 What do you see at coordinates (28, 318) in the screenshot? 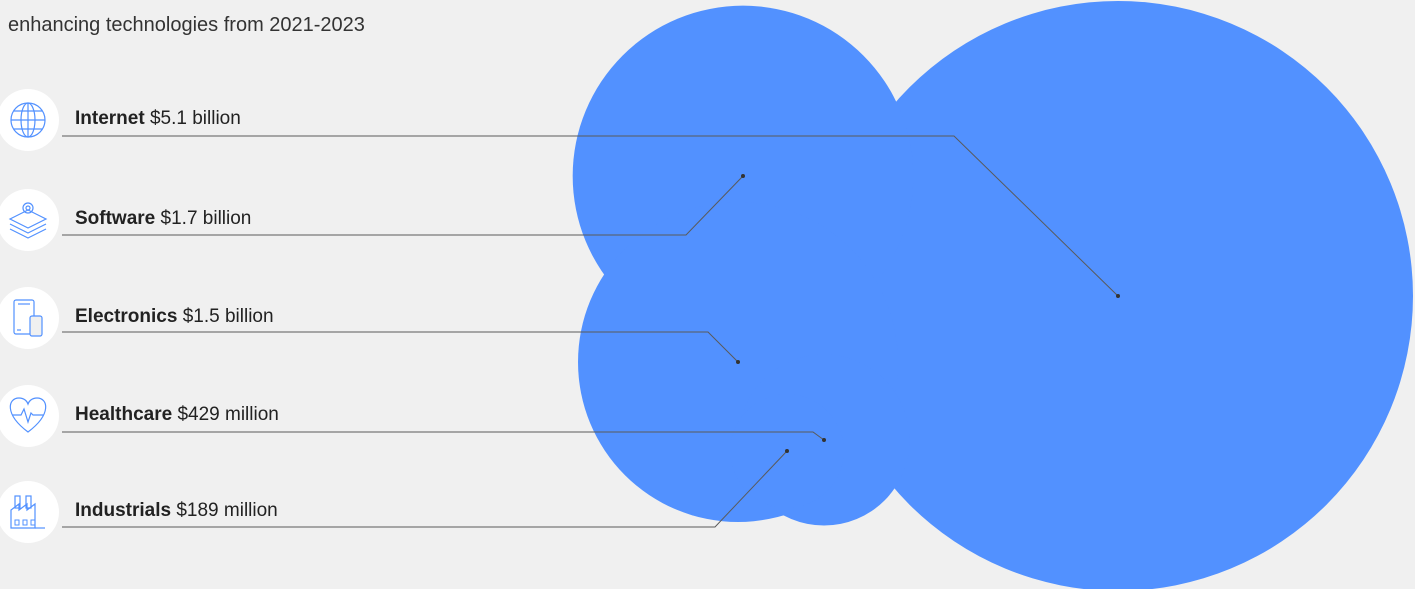
I see `devices-icon` at bounding box center [28, 318].